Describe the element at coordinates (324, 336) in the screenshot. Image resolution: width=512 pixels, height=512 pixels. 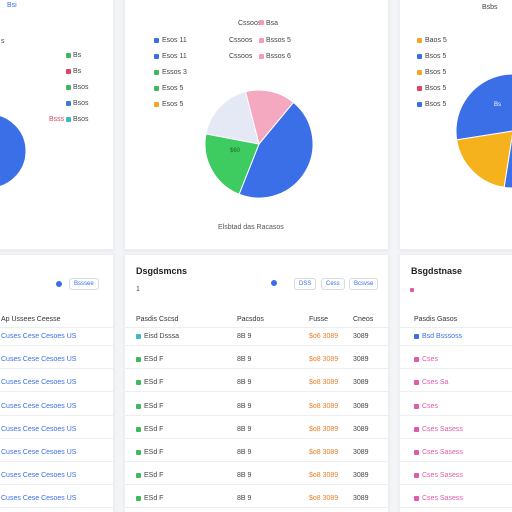
I see `text: $o6 3089` at that location.